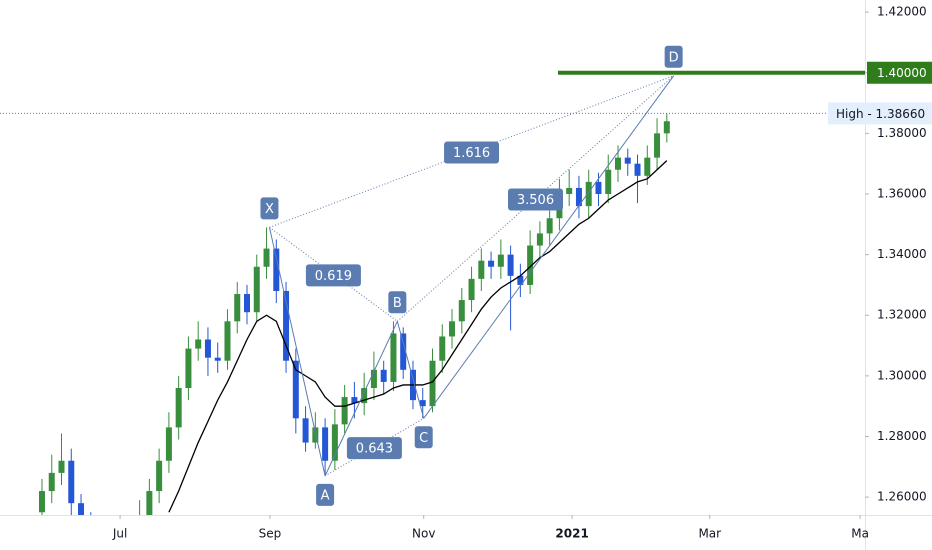 The width and height of the screenshot is (932, 550). I want to click on y-tick-label: 1.38000, so click(902, 133).